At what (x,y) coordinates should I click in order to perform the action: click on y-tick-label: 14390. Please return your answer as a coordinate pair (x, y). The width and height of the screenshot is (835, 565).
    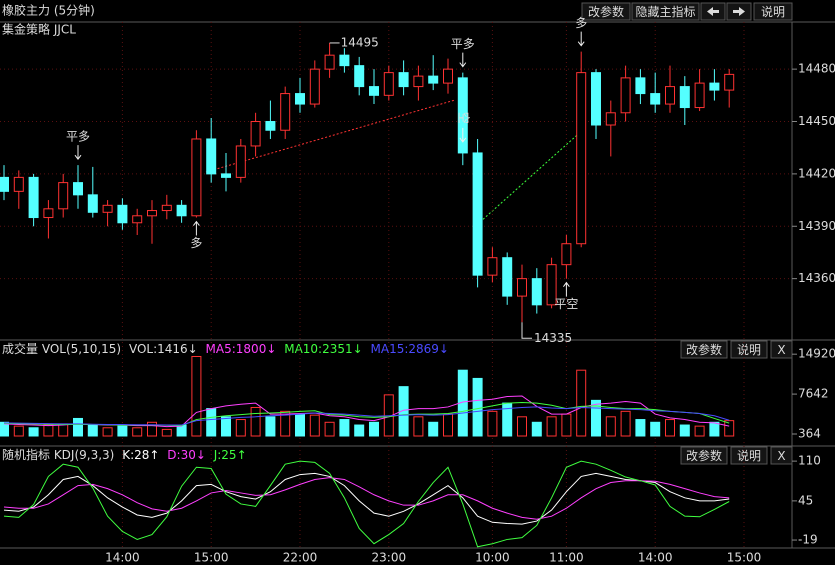
    Looking at the image, I should click on (816, 226).